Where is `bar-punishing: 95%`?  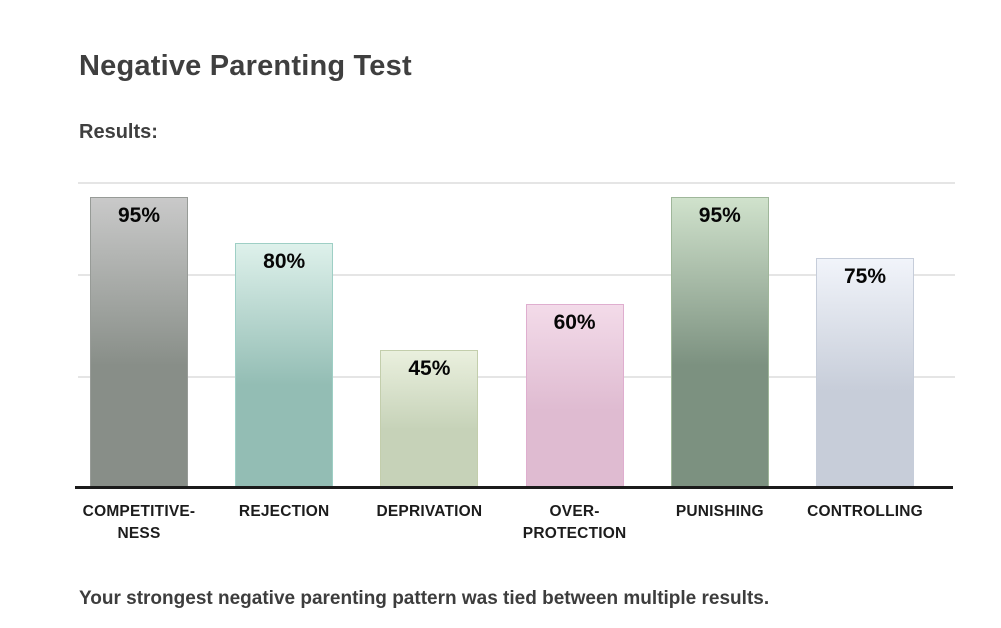 bar-punishing: 95% is located at coordinates (719, 342).